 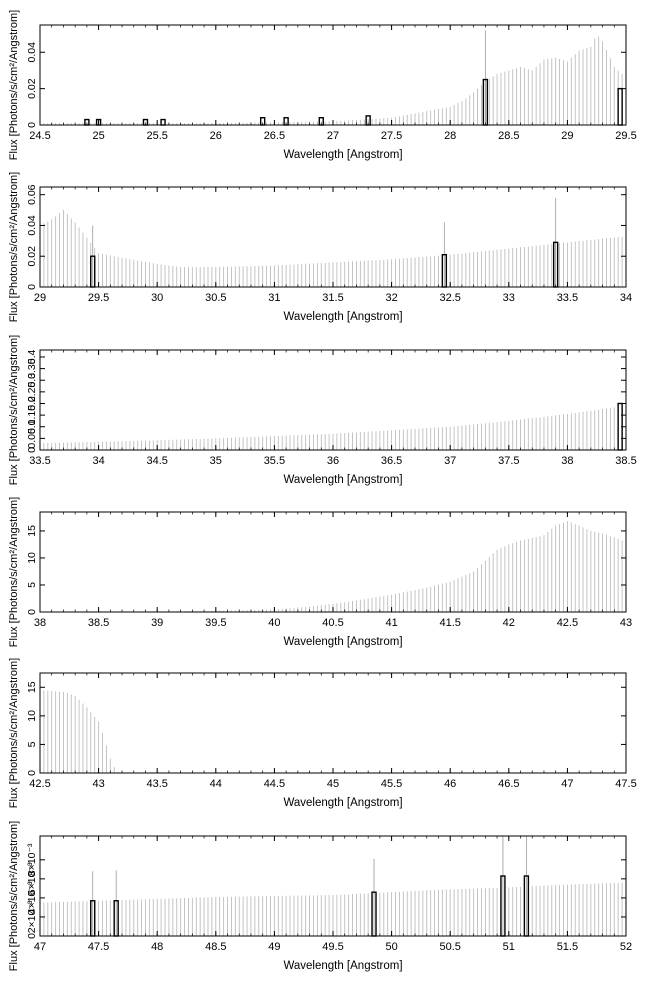 What do you see at coordinates (391, 947) in the screenshot?
I see `x-tick-label: 50` at bounding box center [391, 947].